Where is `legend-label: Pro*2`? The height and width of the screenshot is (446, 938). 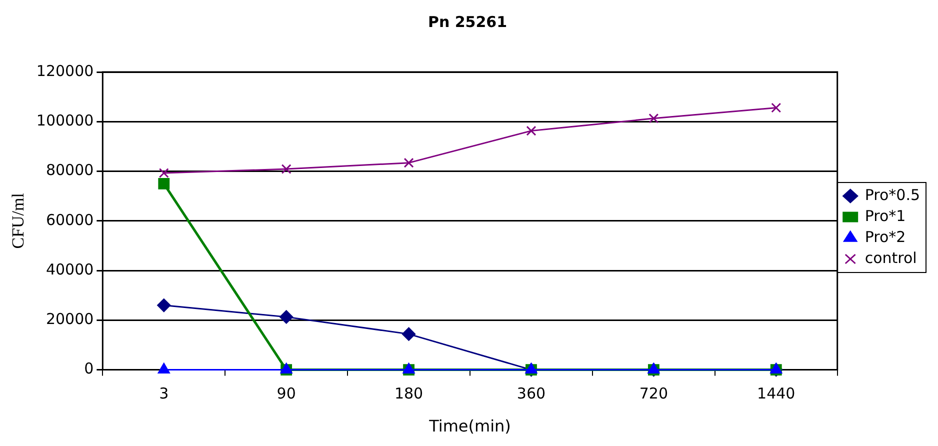 legend-label: Pro*2 is located at coordinates (885, 237).